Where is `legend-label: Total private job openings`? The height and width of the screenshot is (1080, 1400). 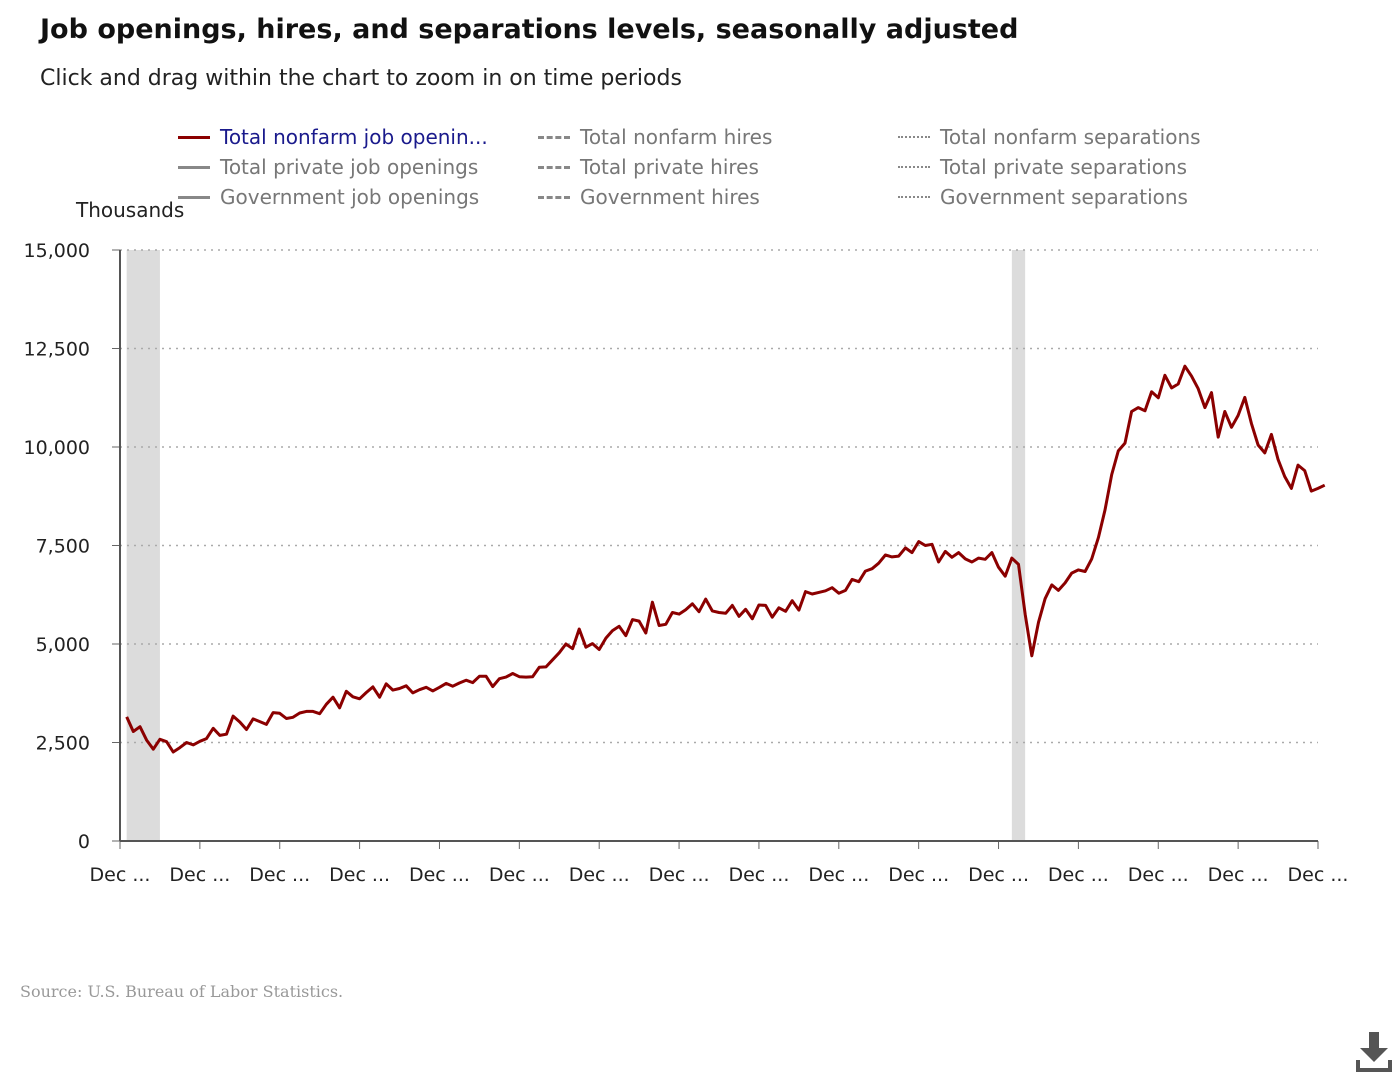
legend-label: Total private job openings is located at coordinates (349, 167).